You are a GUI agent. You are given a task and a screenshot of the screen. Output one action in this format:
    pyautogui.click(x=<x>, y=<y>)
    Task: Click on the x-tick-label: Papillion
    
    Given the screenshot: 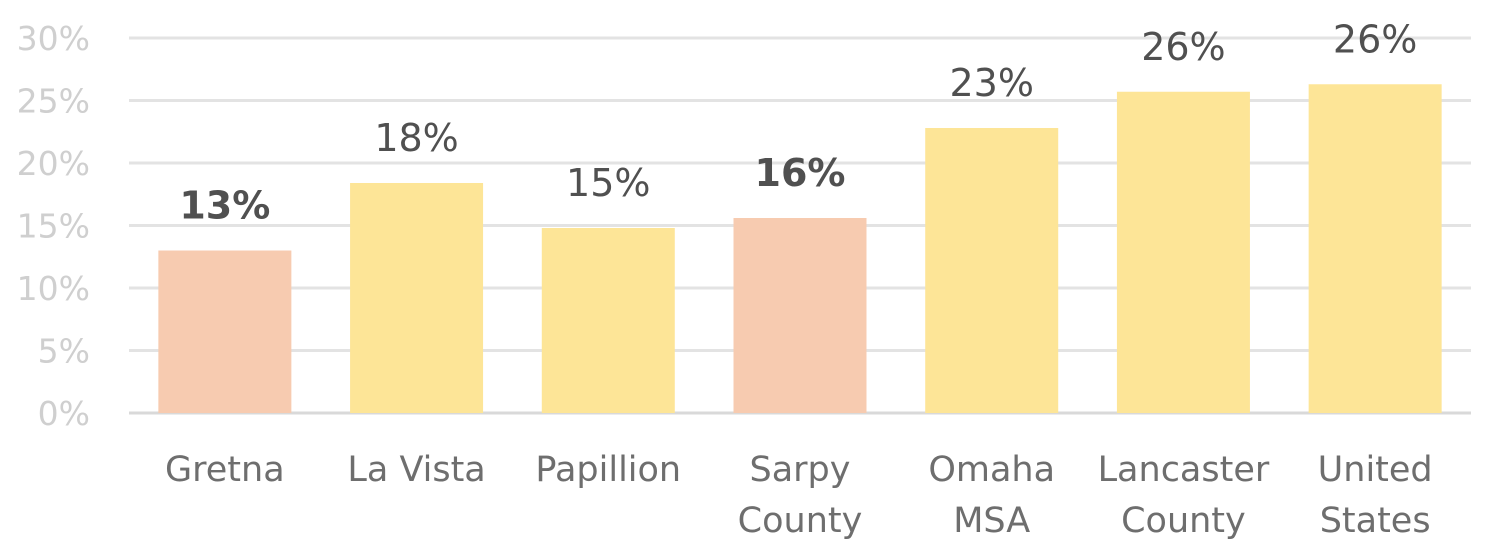 What is the action you would take?
    pyautogui.click(x=608, y=470)
    